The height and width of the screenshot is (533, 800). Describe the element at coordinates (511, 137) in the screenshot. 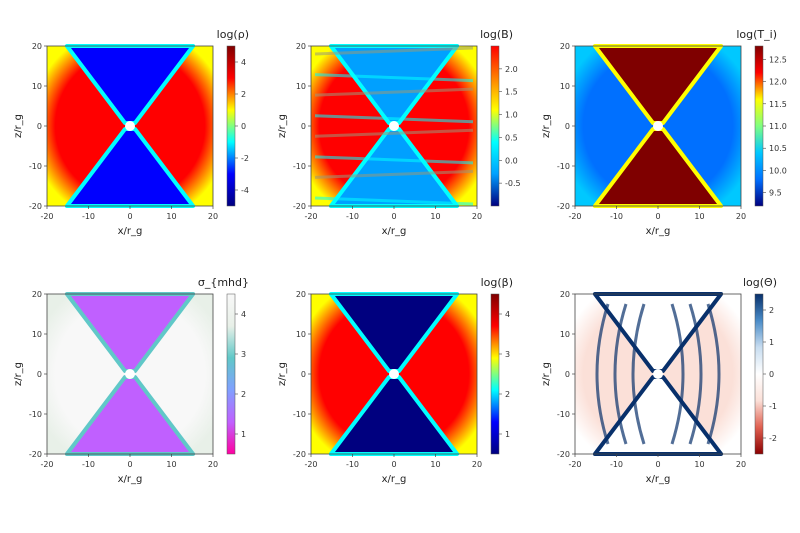

I see `colorbar-tick-label: 0.5` at that location.